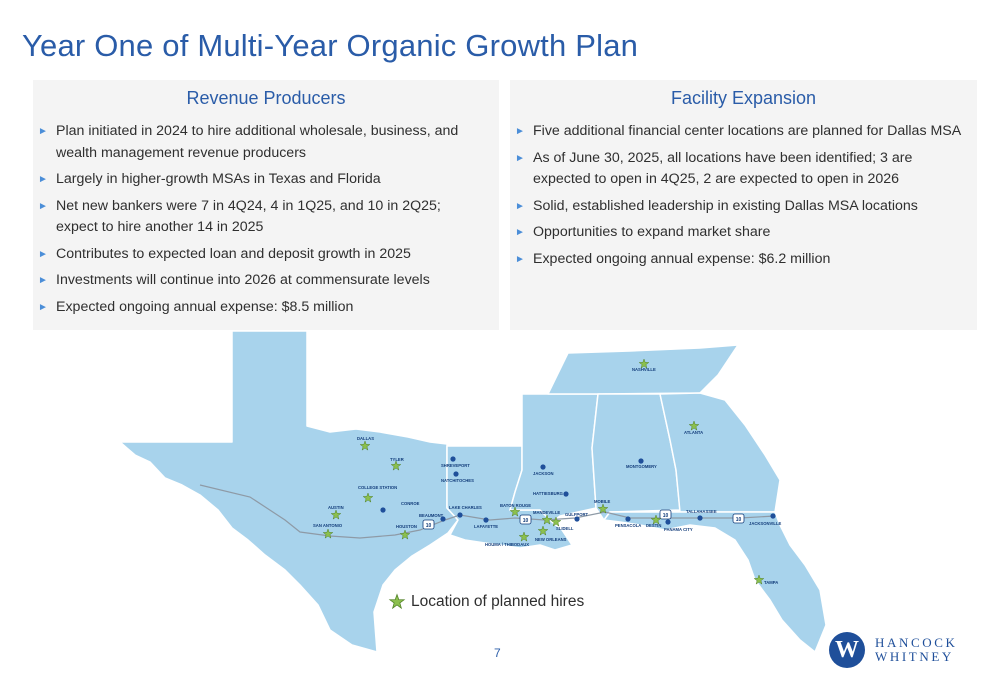 This screenshot has height=685, width=1000. Describe the element at coordinates (406, 526) in the screenshot. I see `city-label-houston: HOUSTON` at that location.